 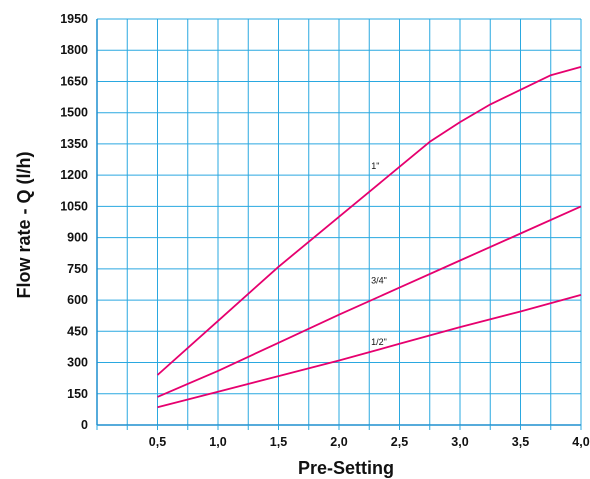 What do you see at coordinates (346, 468) in the screenshot?
I see `x-axis-title: Pre-Setting` at bounding box center [346, 468].